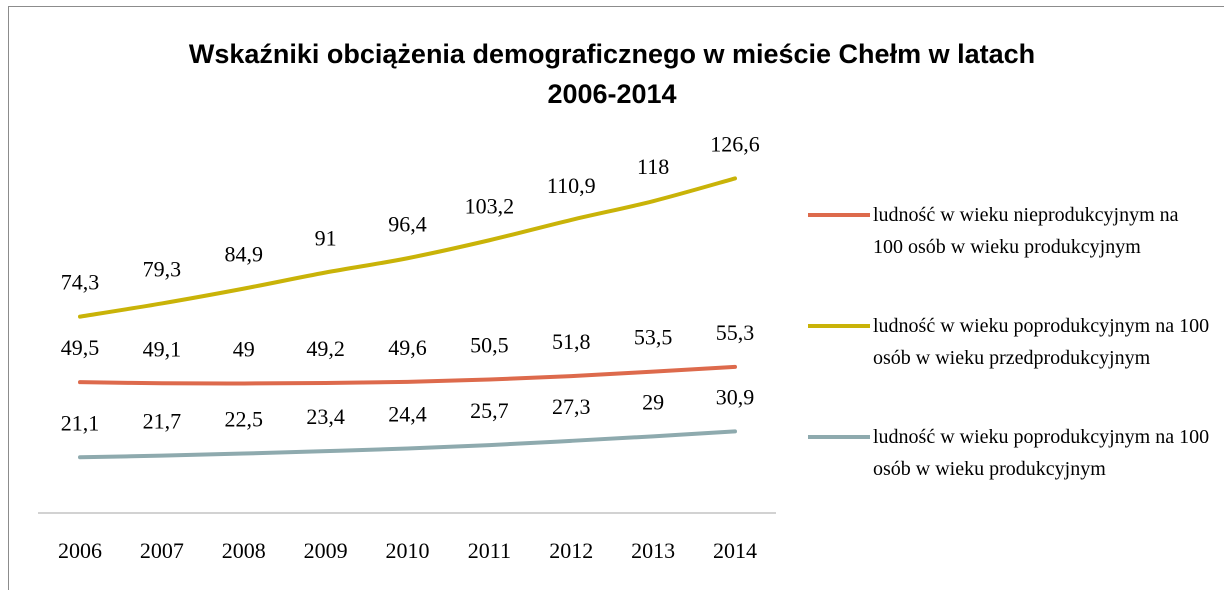 The image size is (1224, 590). What do you see at coordinates (162, 421) in the screenshot?
I see `data-label: 21,7` at bounding box center [162, 421].